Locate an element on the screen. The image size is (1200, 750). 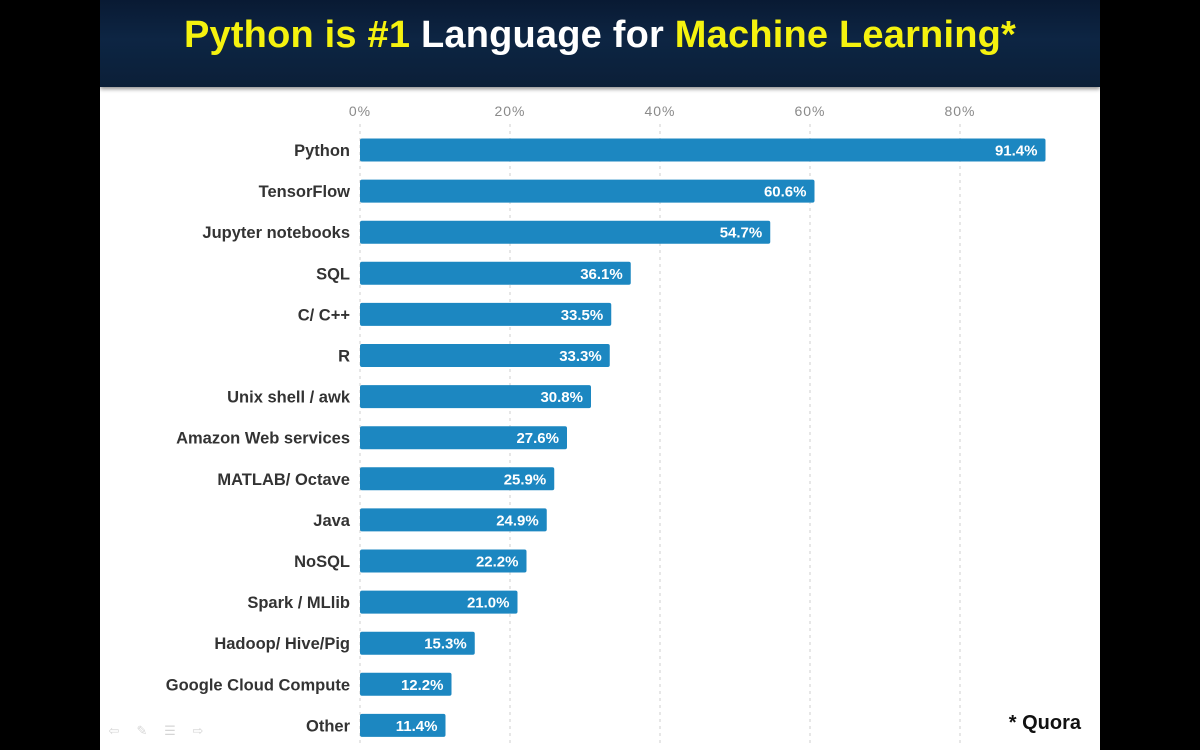
next-slide-icon: ⇨ is located at coordinates (198, 730).